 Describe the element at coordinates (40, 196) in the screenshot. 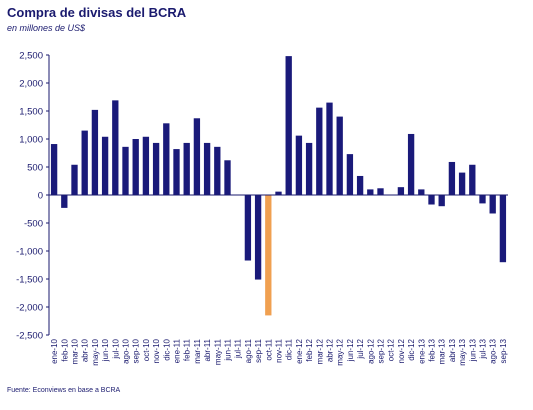

I see `y-tick-label: 0` at that location.